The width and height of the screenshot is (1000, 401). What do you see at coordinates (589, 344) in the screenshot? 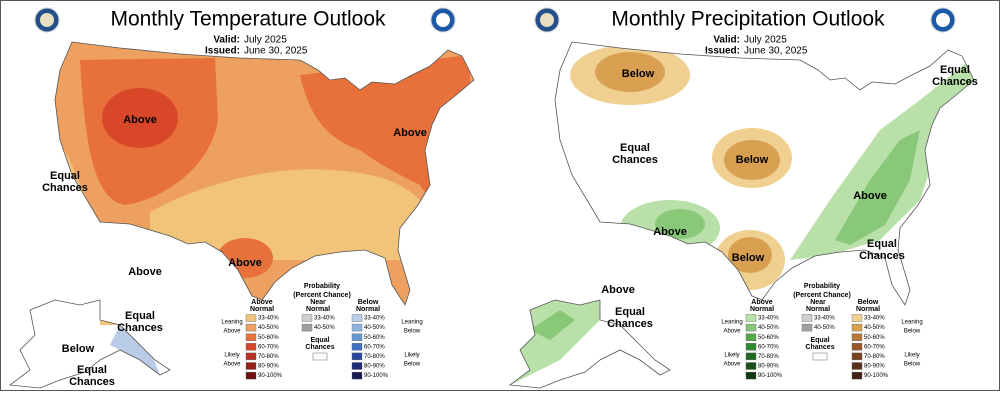
I see `alaska-outline` at bounding box center [589, 344].